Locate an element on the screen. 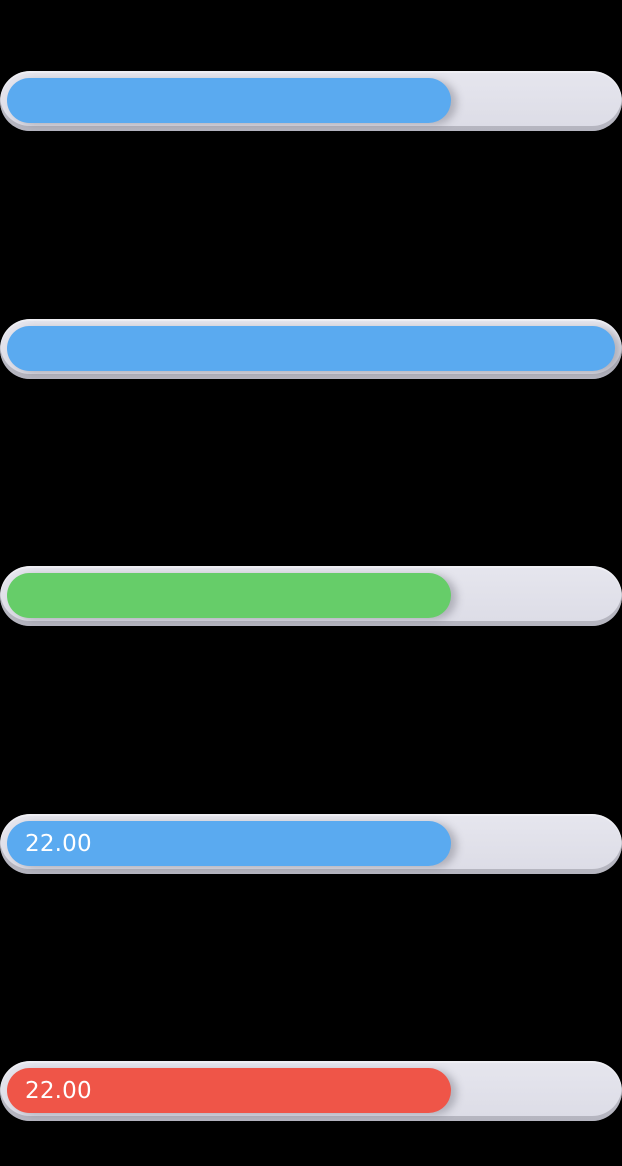  progress-fill-4: 22.00 is located at coordinates (229, 843).